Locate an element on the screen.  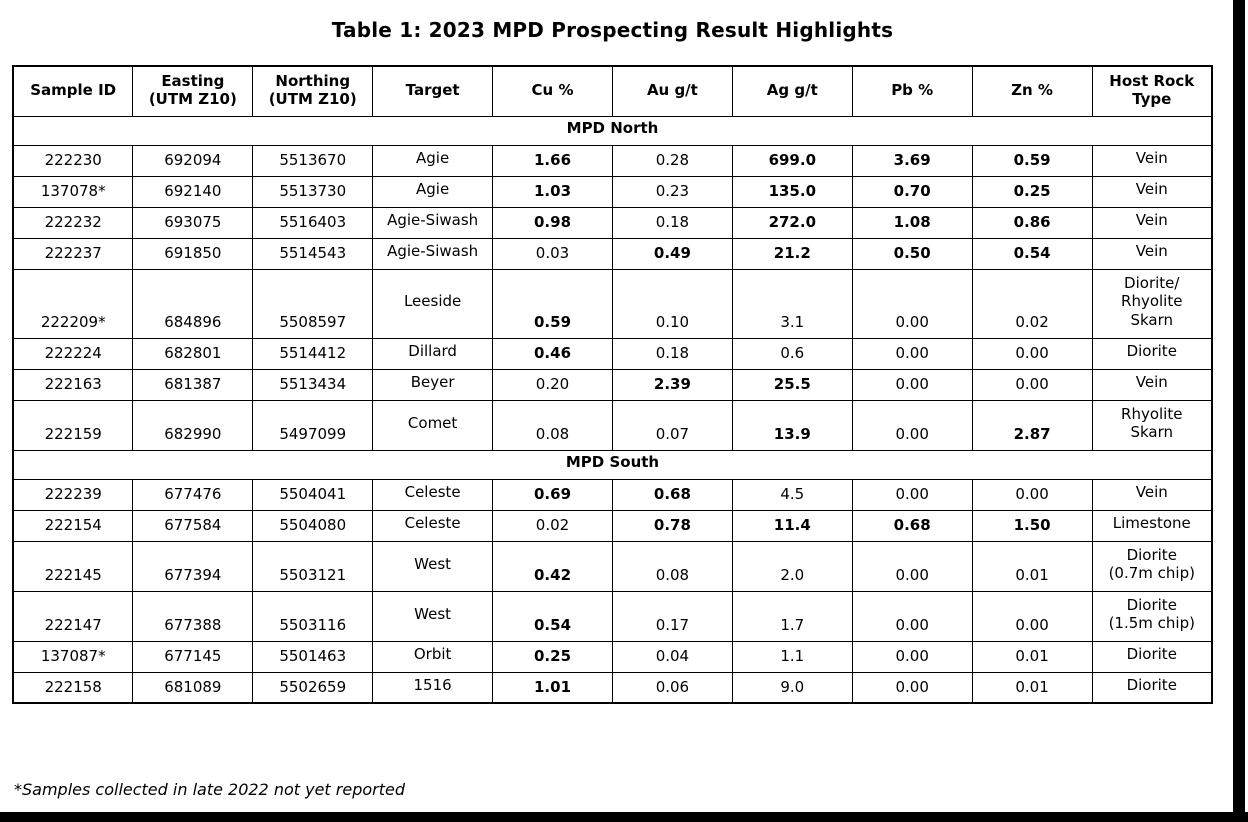
right-black-border is located at coordinates (1239, 411).